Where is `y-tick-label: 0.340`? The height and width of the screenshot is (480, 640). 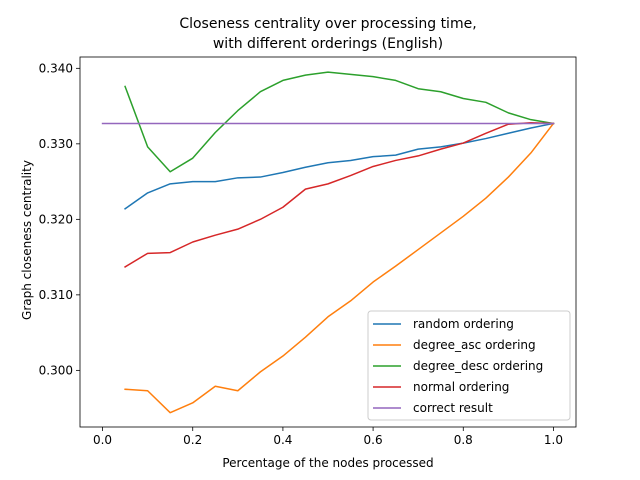 y-tick-label: 0.340 is located at coordinates (56, 68).